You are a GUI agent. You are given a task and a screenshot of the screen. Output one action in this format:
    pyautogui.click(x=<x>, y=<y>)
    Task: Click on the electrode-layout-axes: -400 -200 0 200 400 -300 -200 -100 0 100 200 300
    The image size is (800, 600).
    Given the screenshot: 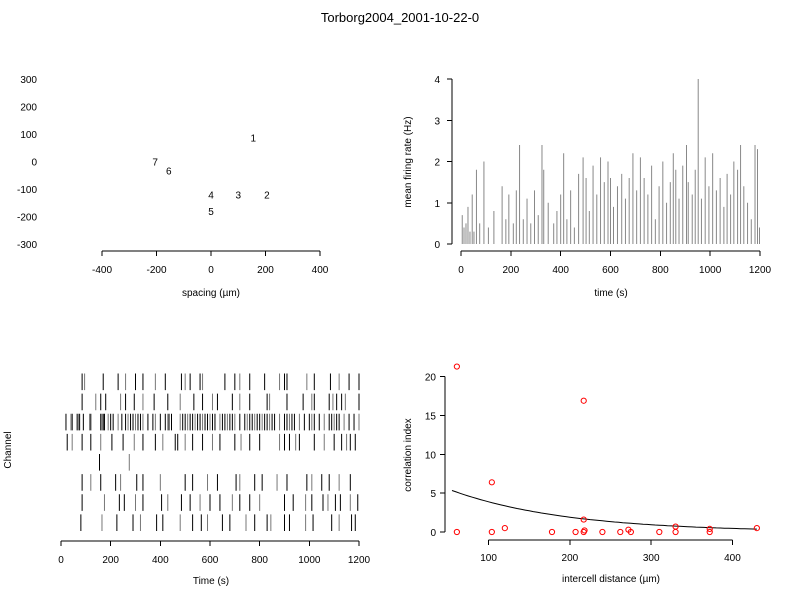 What is the action you would take?
    pyautogui.click(x=173, y=175)
    